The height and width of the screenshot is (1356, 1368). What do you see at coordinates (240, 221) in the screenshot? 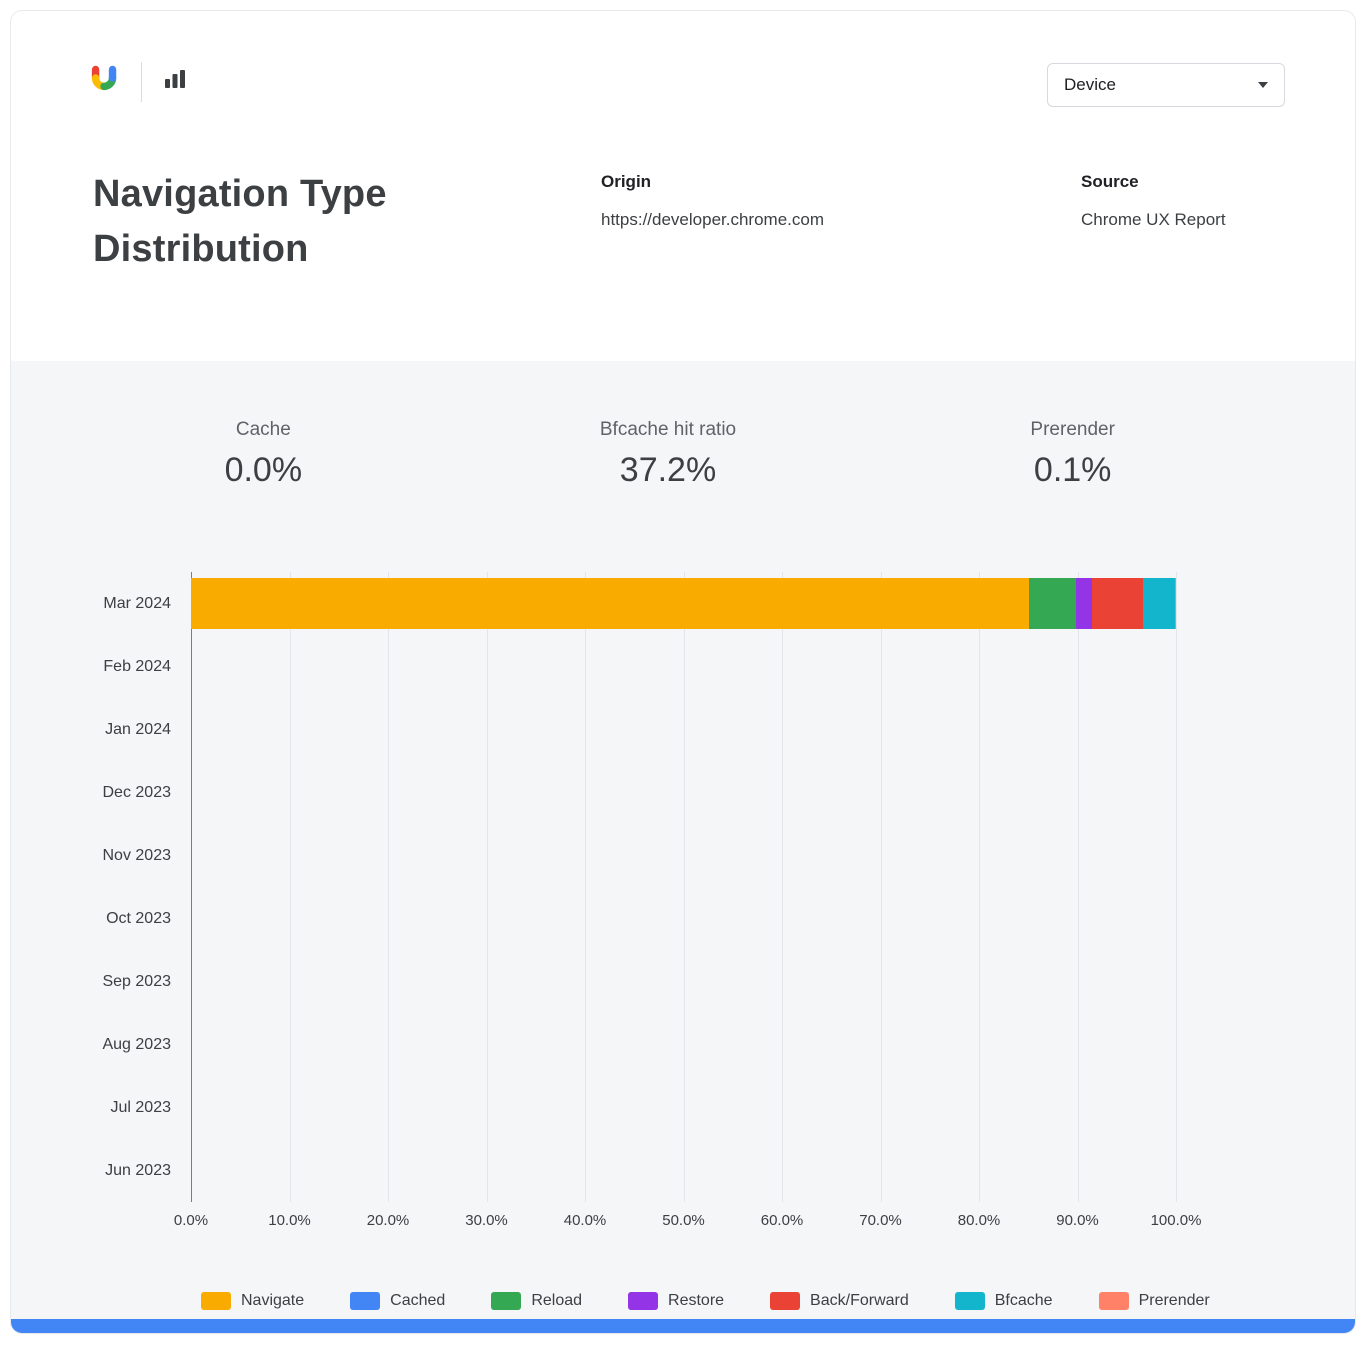
I see `page-title: Navigation Type Distribution` at bounding box center [240, 221].